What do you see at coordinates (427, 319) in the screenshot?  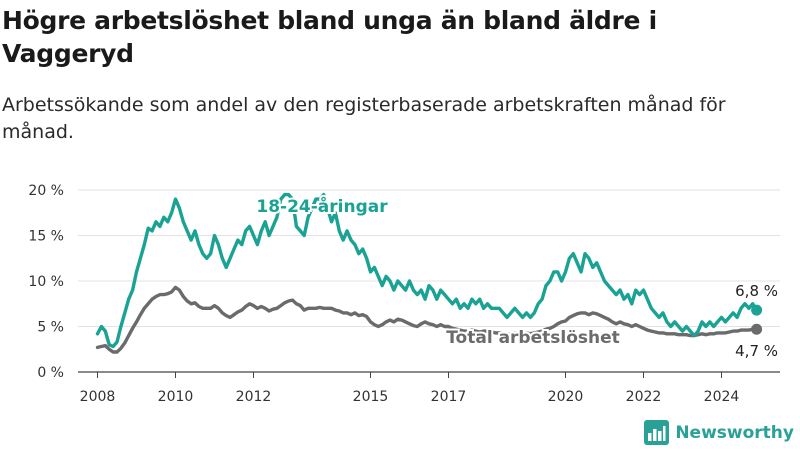 I see `series-line` at bounding box center [427, 319].